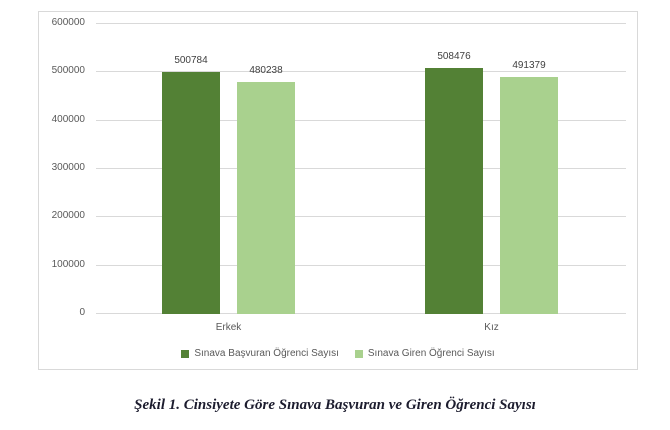  I want to click on x-axis-label-kiz: Kız, so click(491, 327).